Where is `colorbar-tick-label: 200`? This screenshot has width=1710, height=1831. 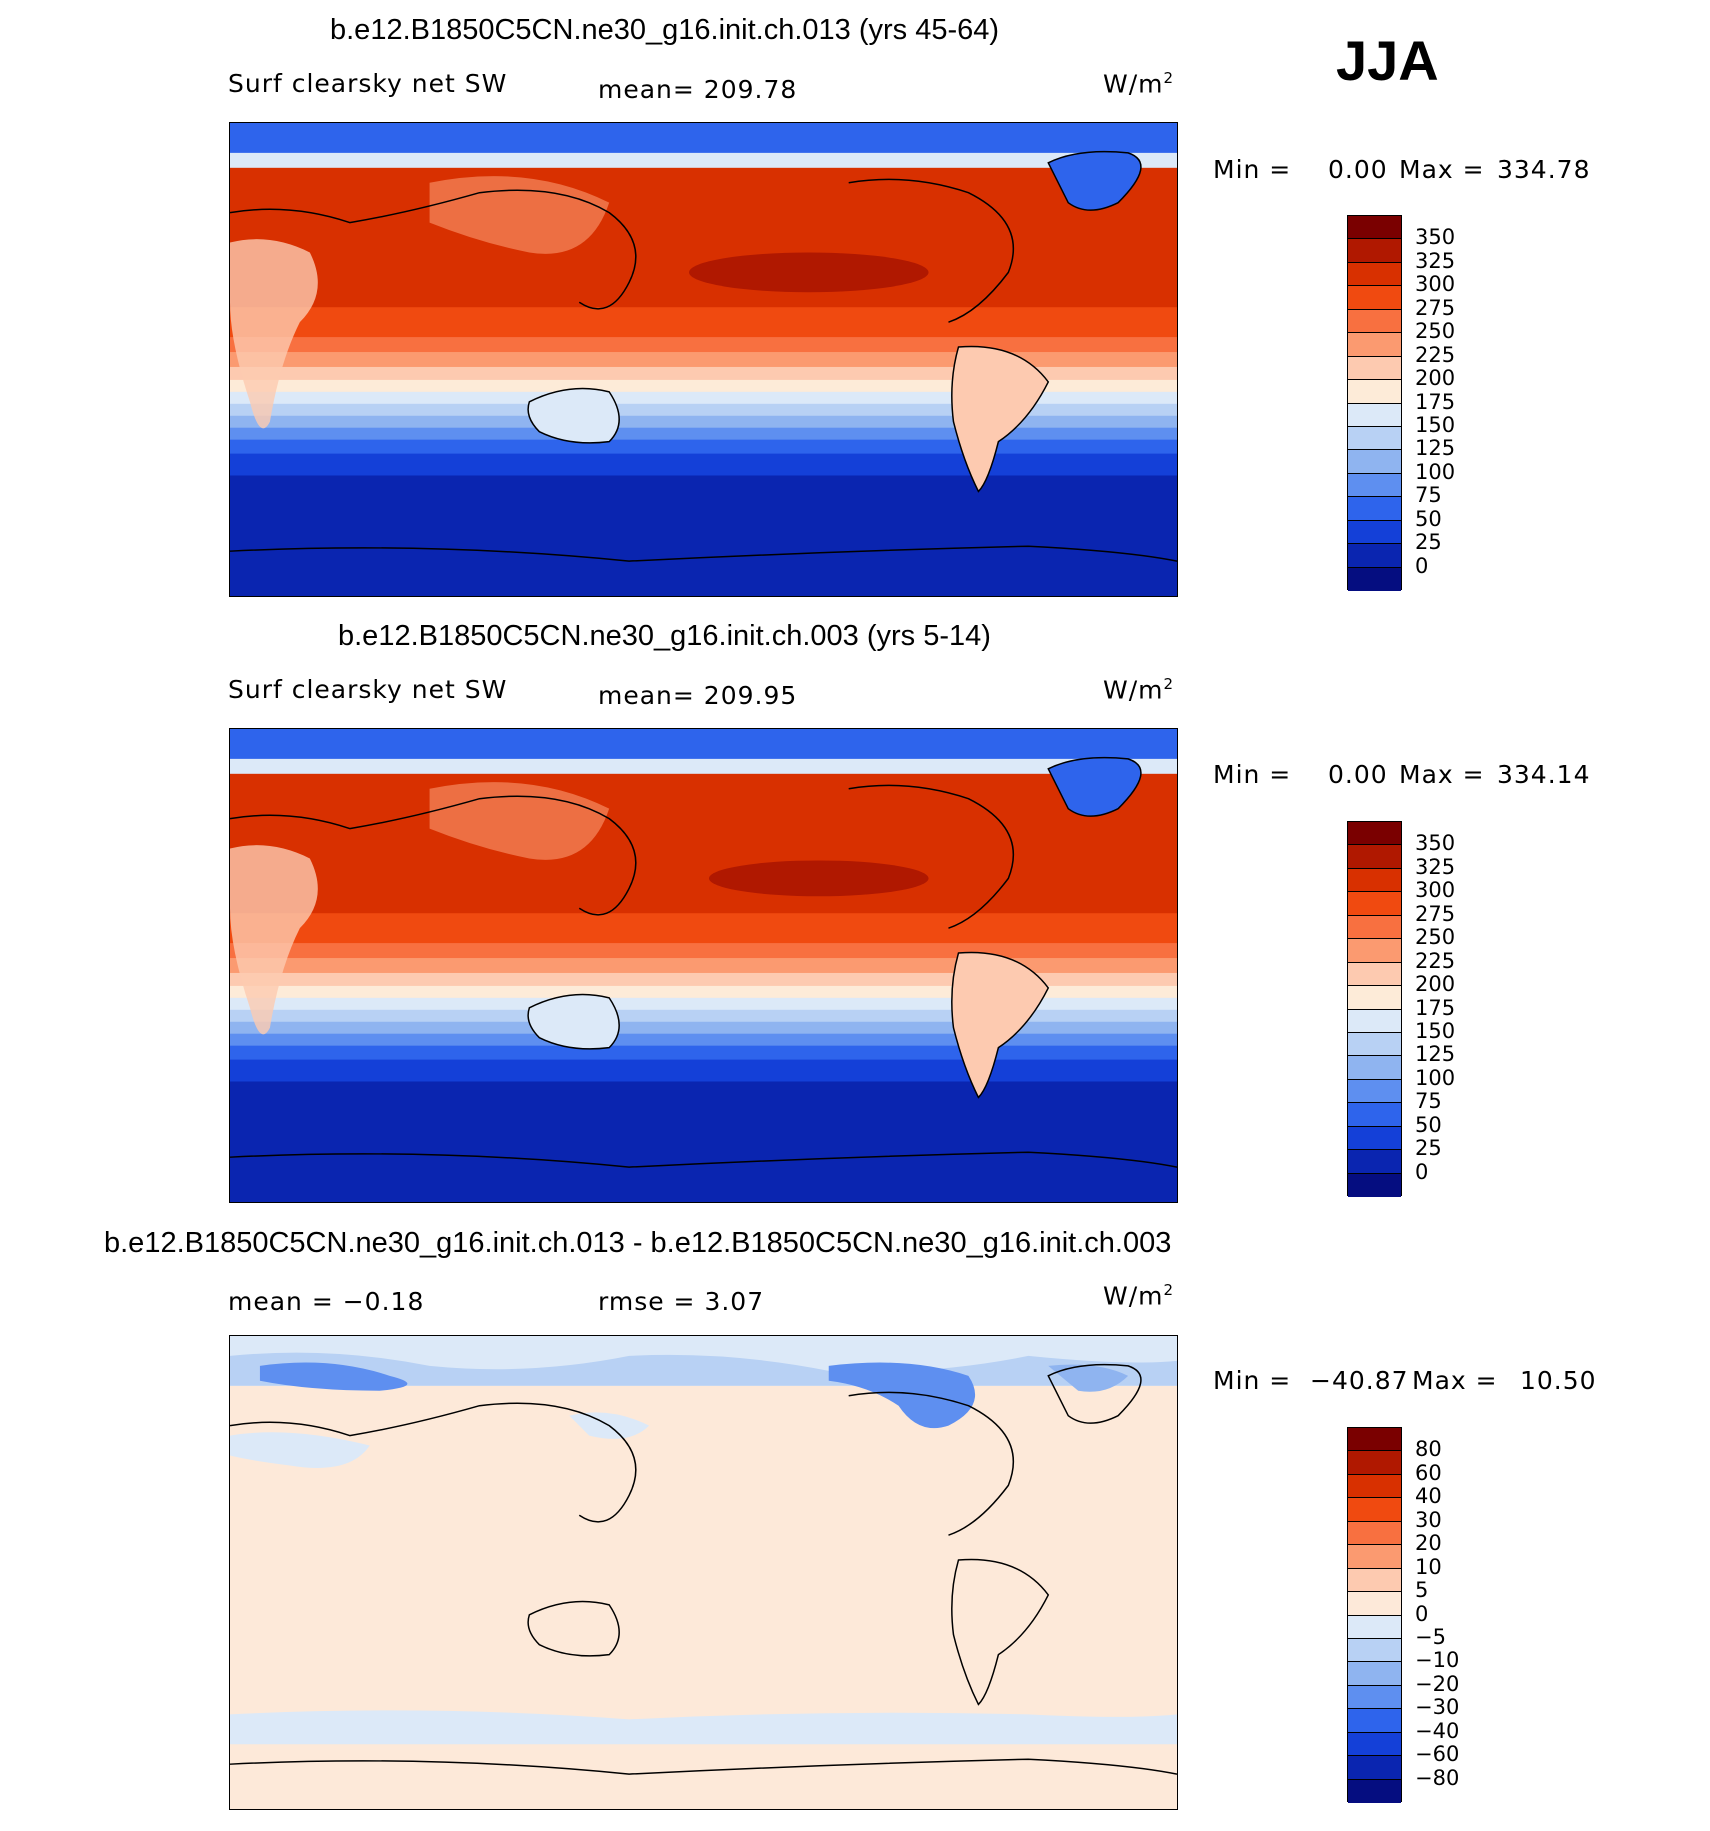
colorbar-tick-label: 200 is located at coordinates (1435, 378).